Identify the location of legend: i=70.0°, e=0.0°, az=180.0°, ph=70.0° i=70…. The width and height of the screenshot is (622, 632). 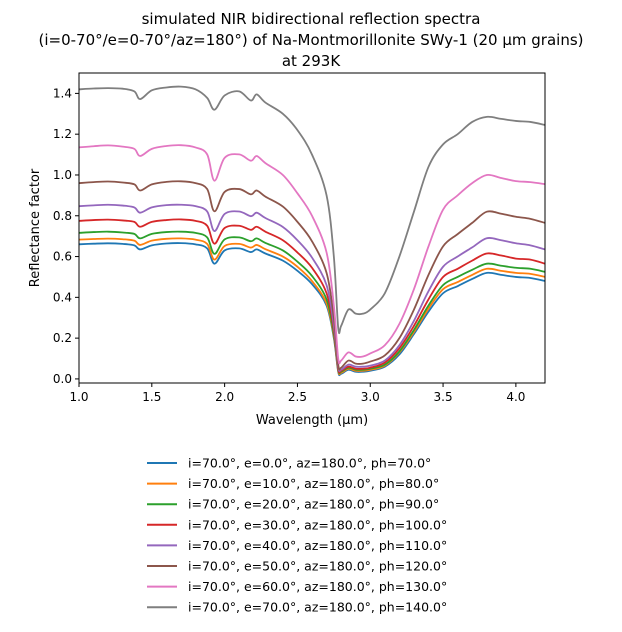
(297, 535).